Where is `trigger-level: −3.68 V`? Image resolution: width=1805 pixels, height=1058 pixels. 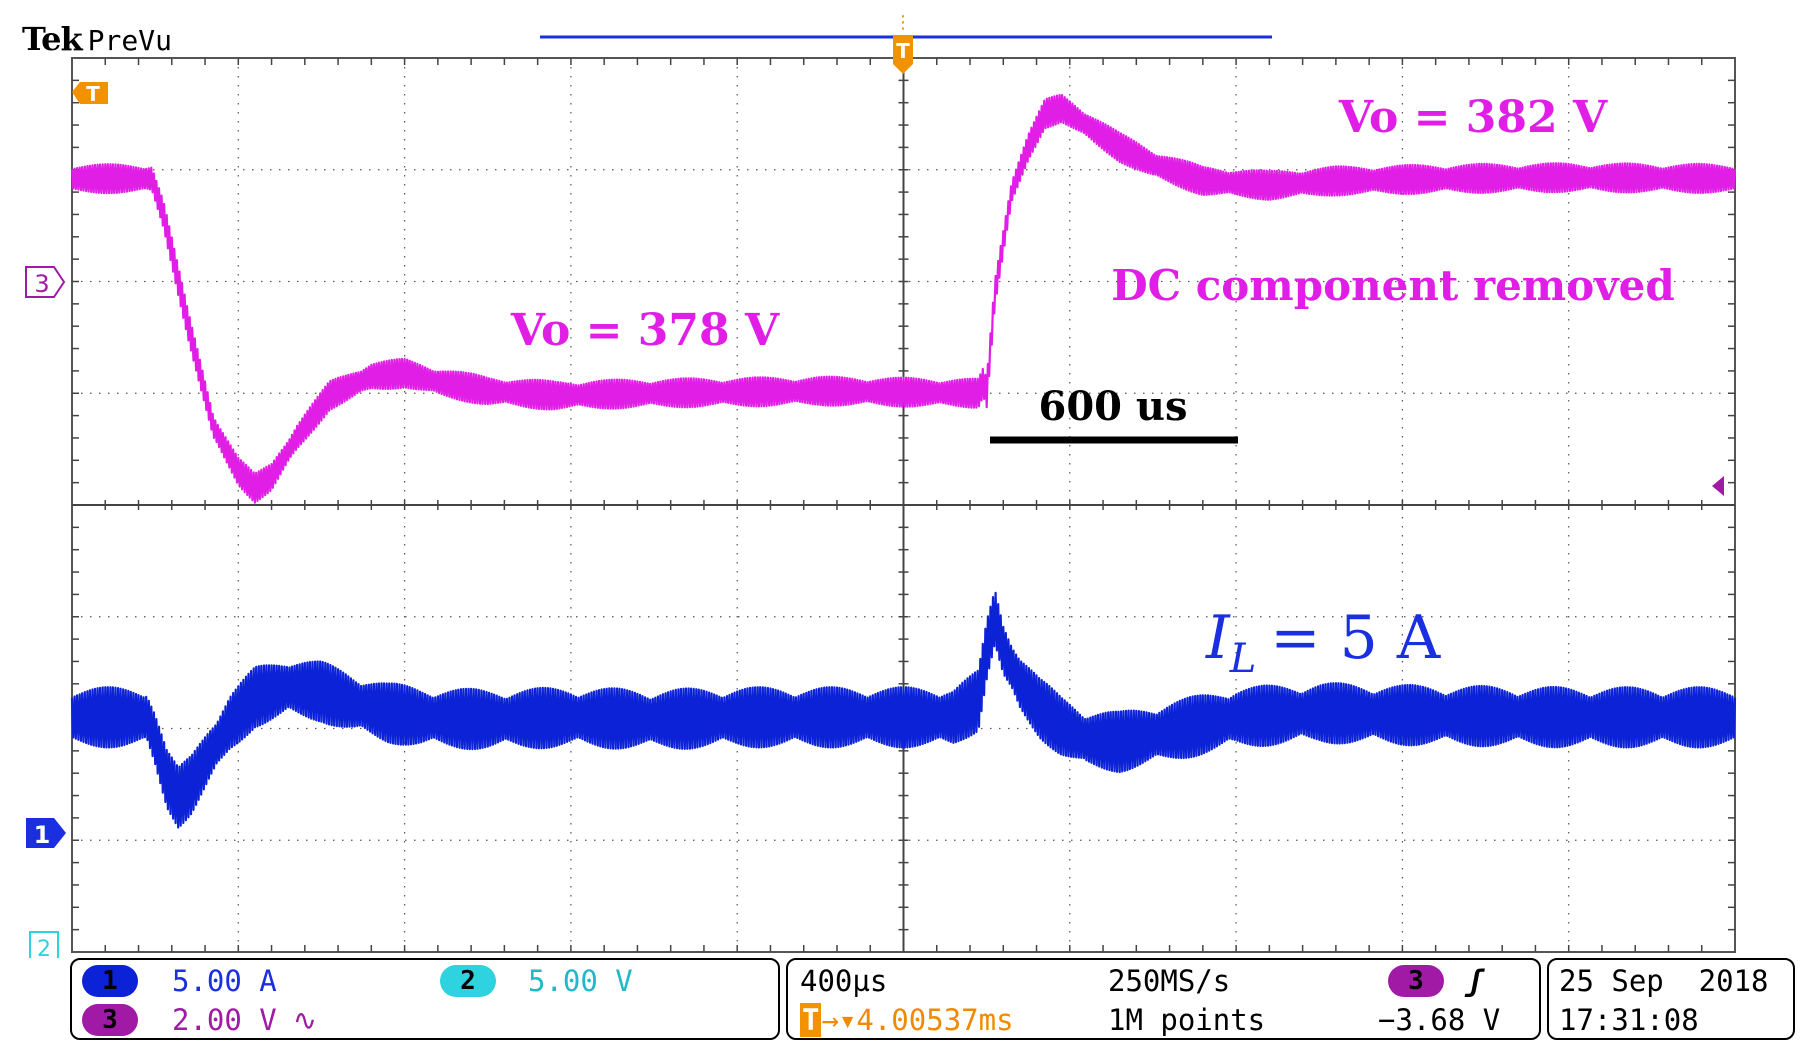
trigger-level: −3.68 V is located at coordinates (1439, 1020).